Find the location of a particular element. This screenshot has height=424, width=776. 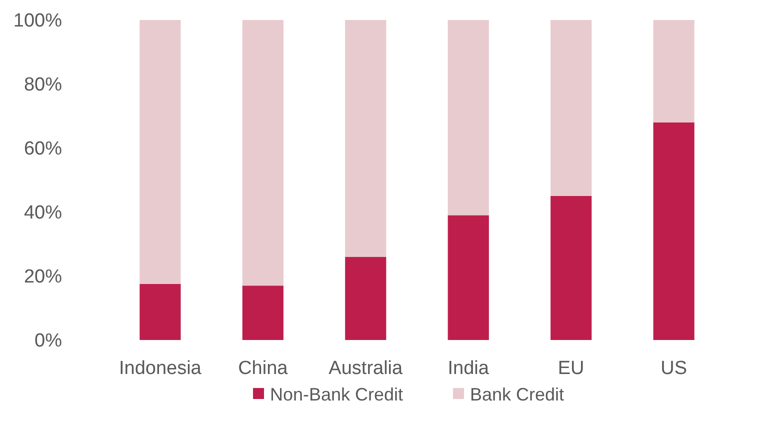

legend-label: Bank Credit is located at coordinates (517, 394).